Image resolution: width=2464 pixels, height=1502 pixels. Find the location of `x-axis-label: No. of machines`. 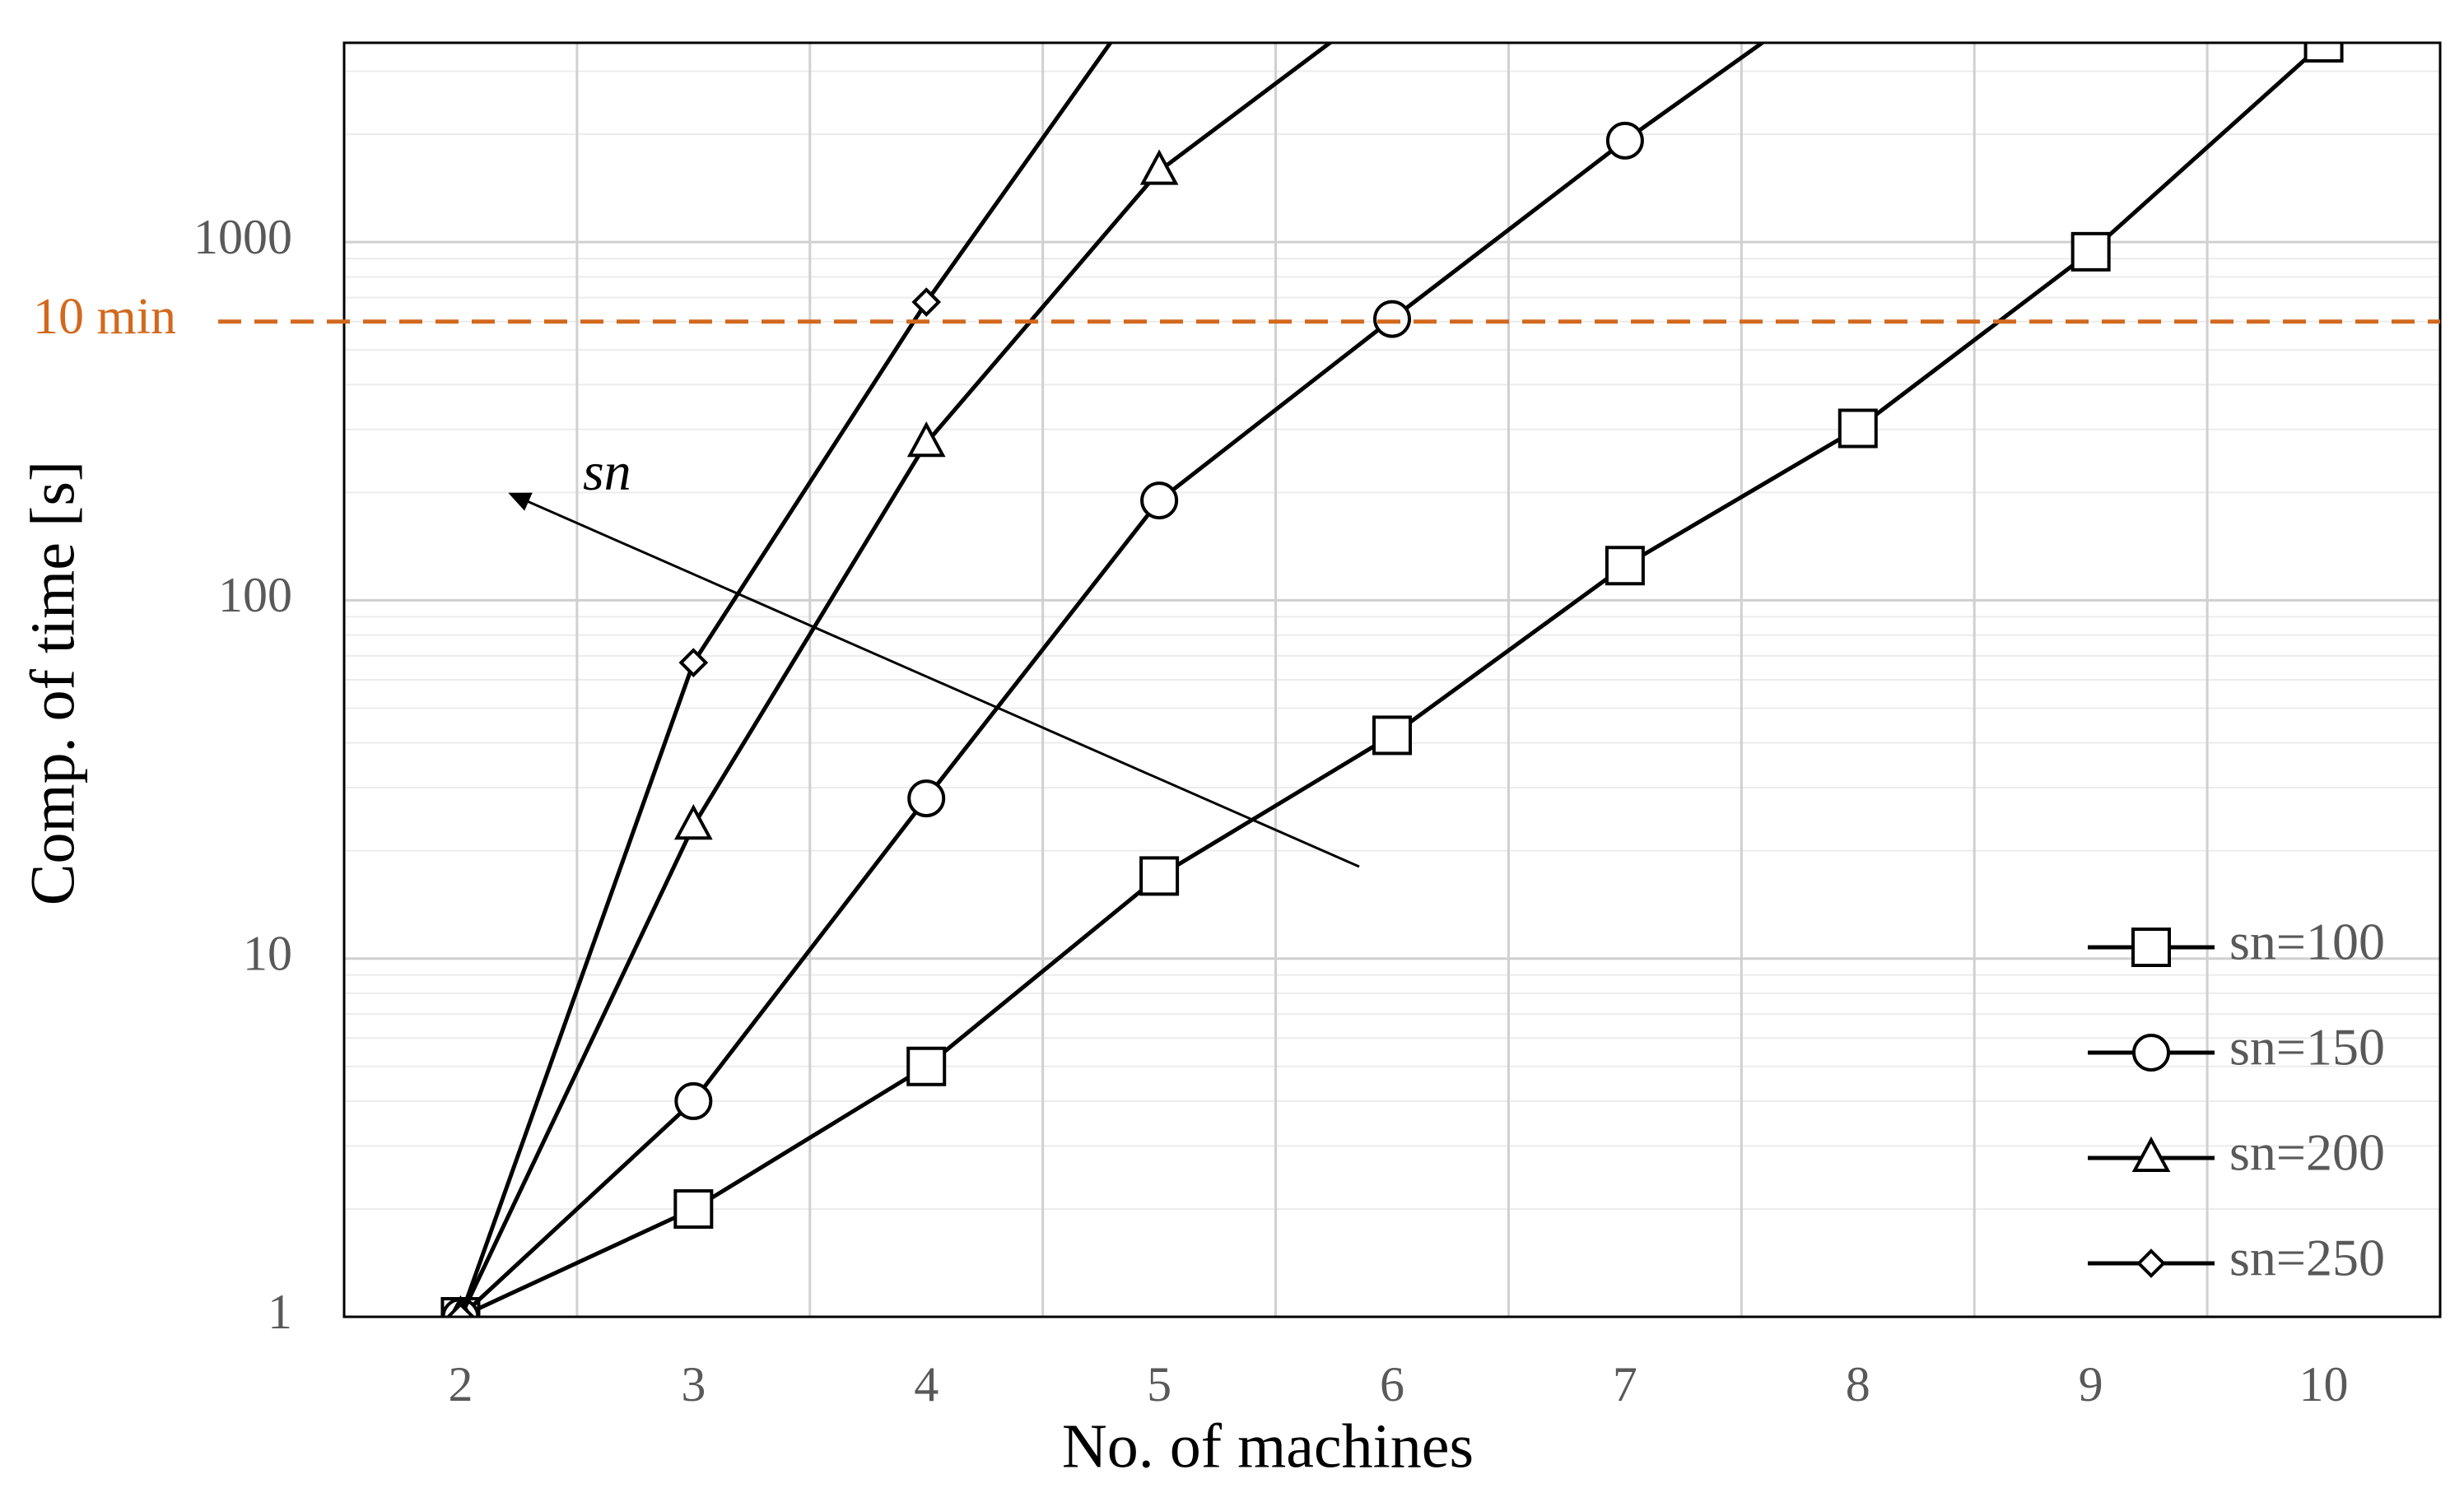

x-axis-label: No. of machines is located at coordinates (1268, 1446).